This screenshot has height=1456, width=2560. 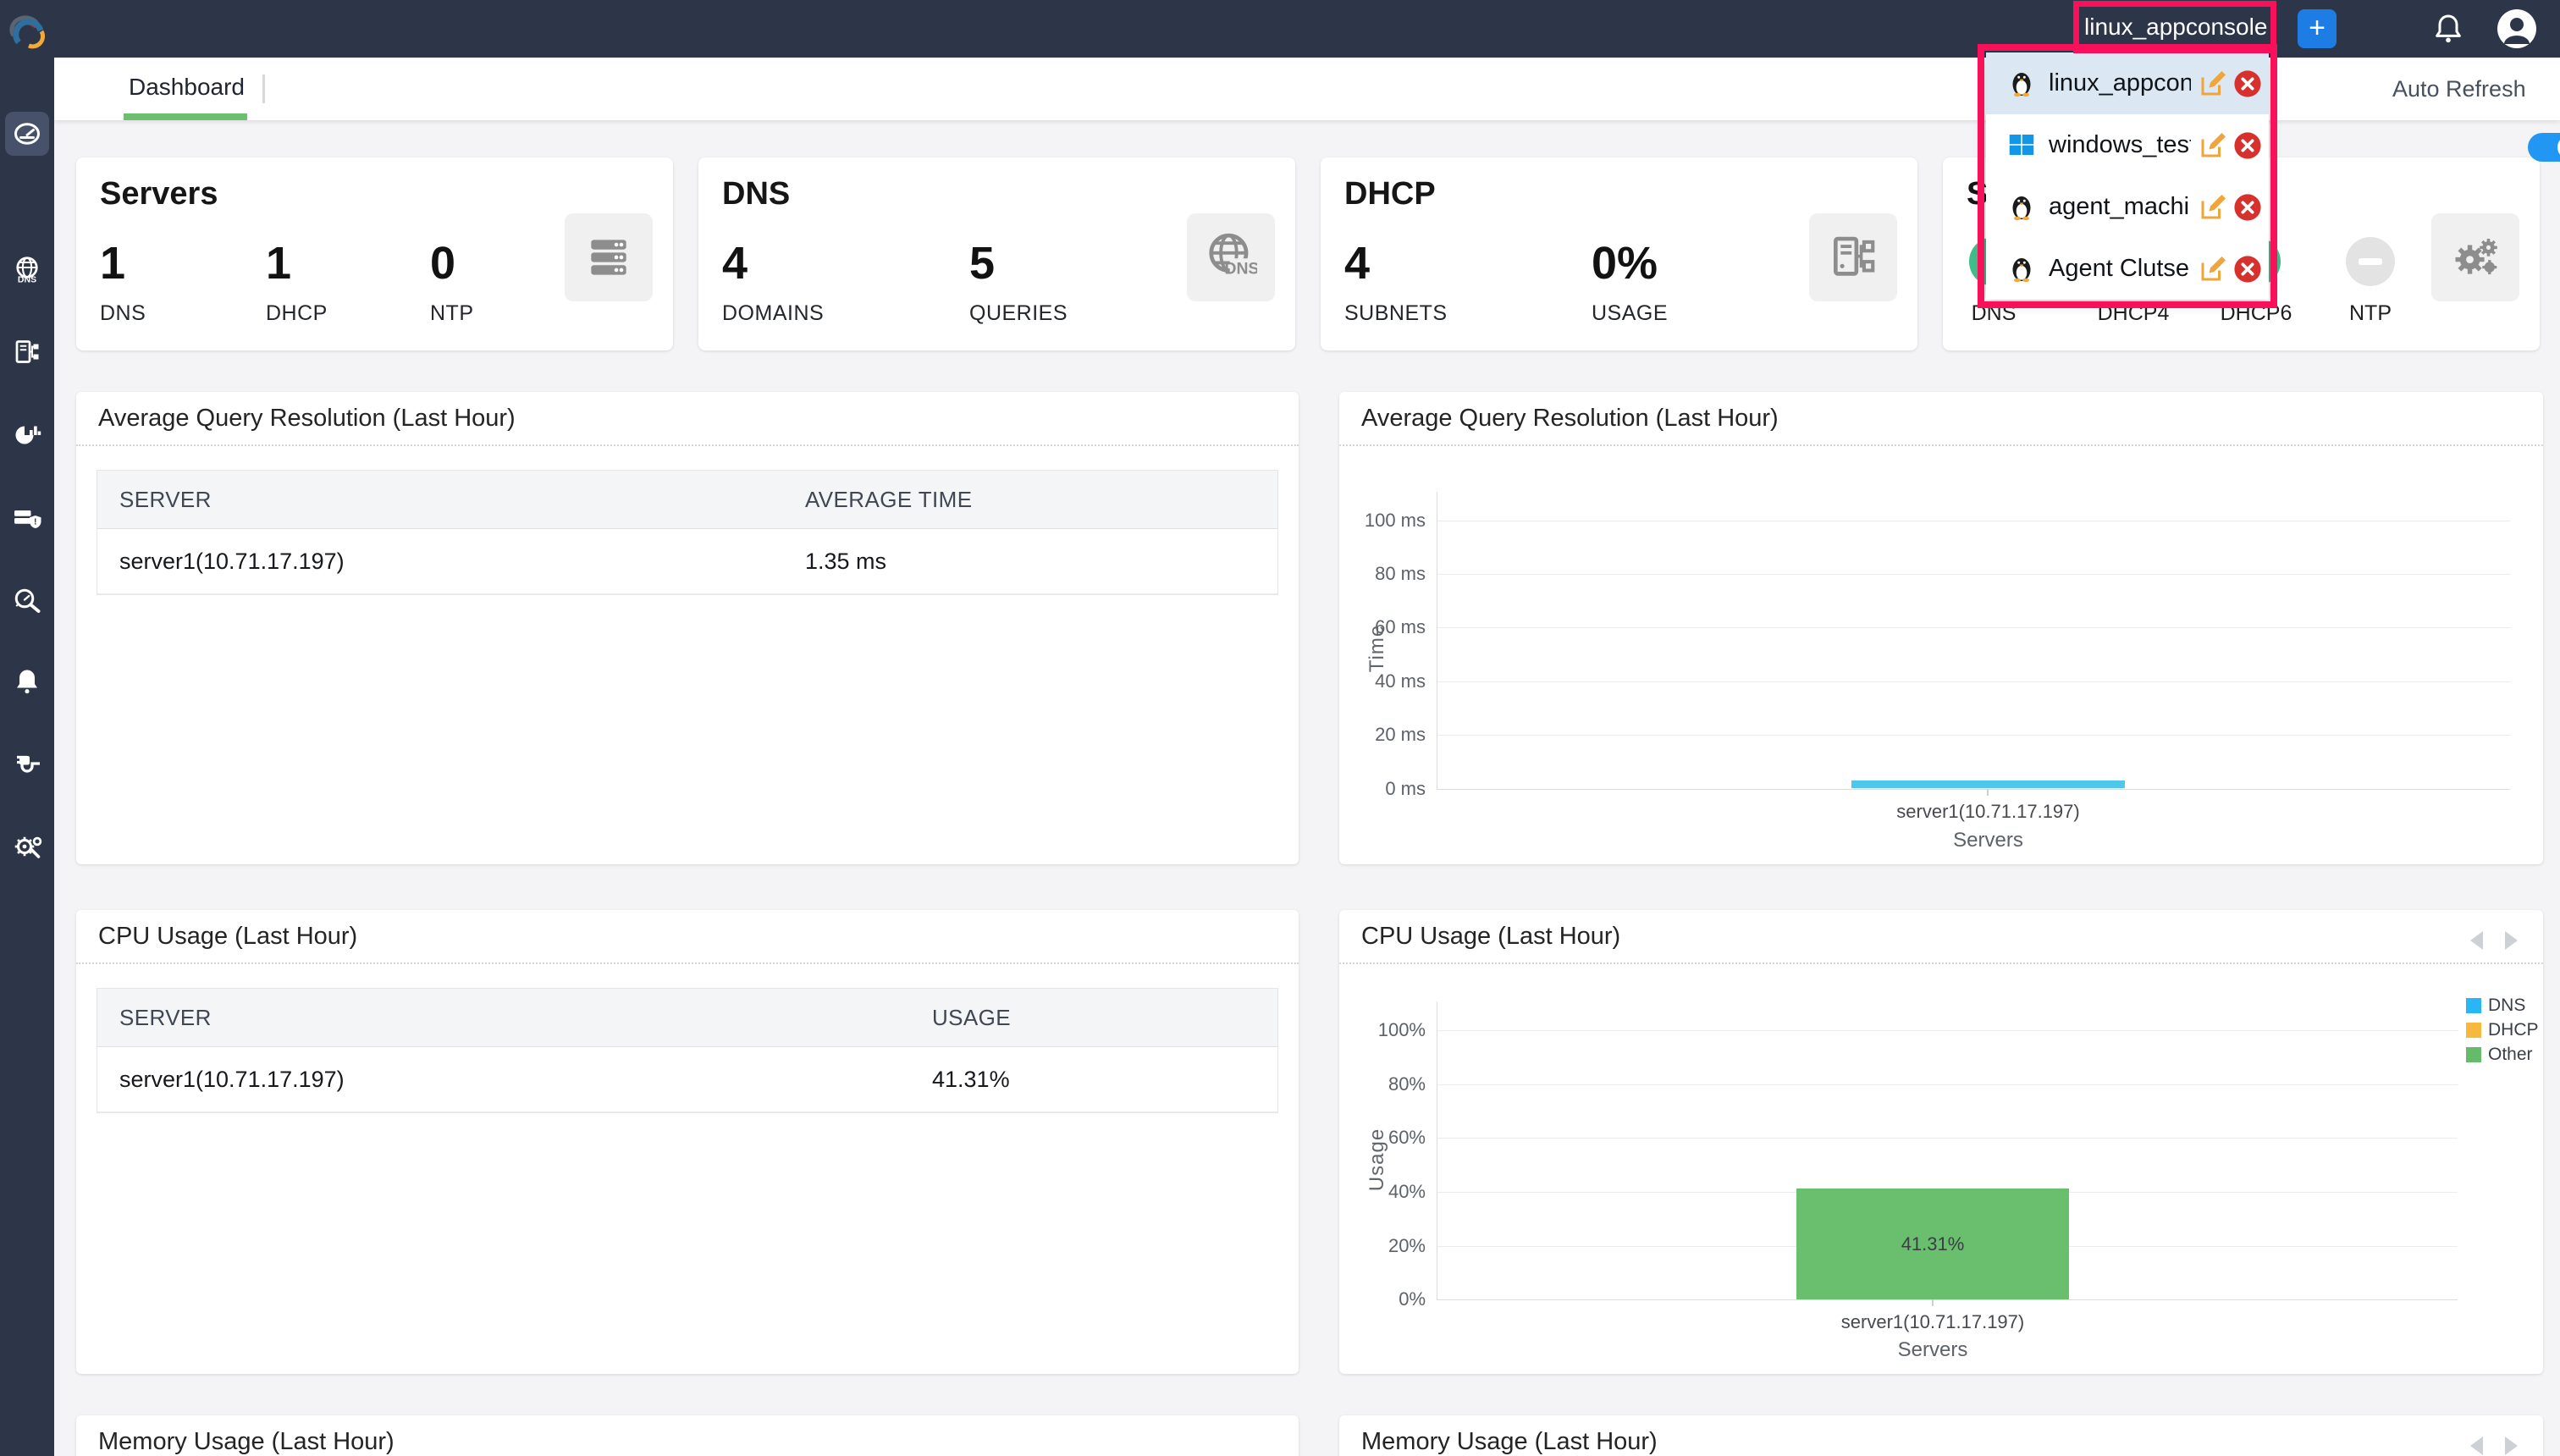 What do you see at coordinates (1395, 520) in the screenshot?
I see `y-tick-label: 100 ms` at bounding box center [1395, 520].